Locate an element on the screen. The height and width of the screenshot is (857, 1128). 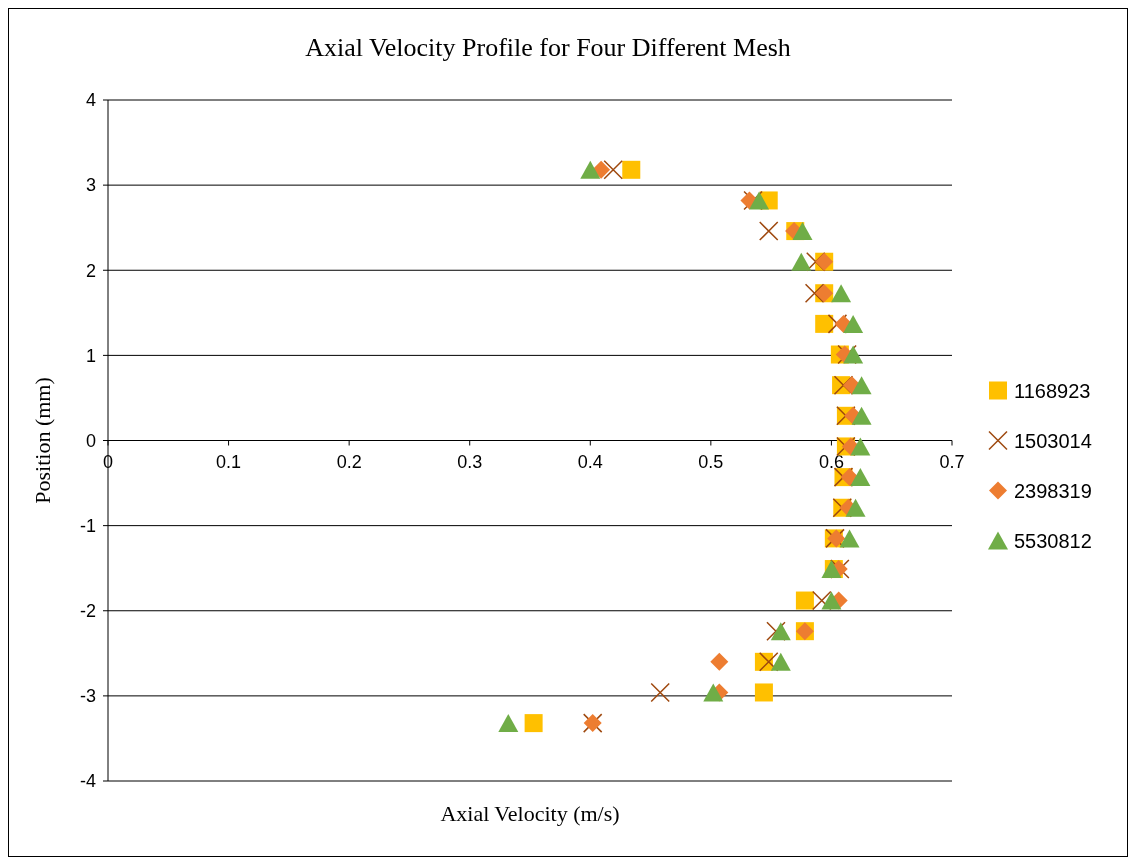
x-tick-label: 0.4 is located at coordinates (590, 461).